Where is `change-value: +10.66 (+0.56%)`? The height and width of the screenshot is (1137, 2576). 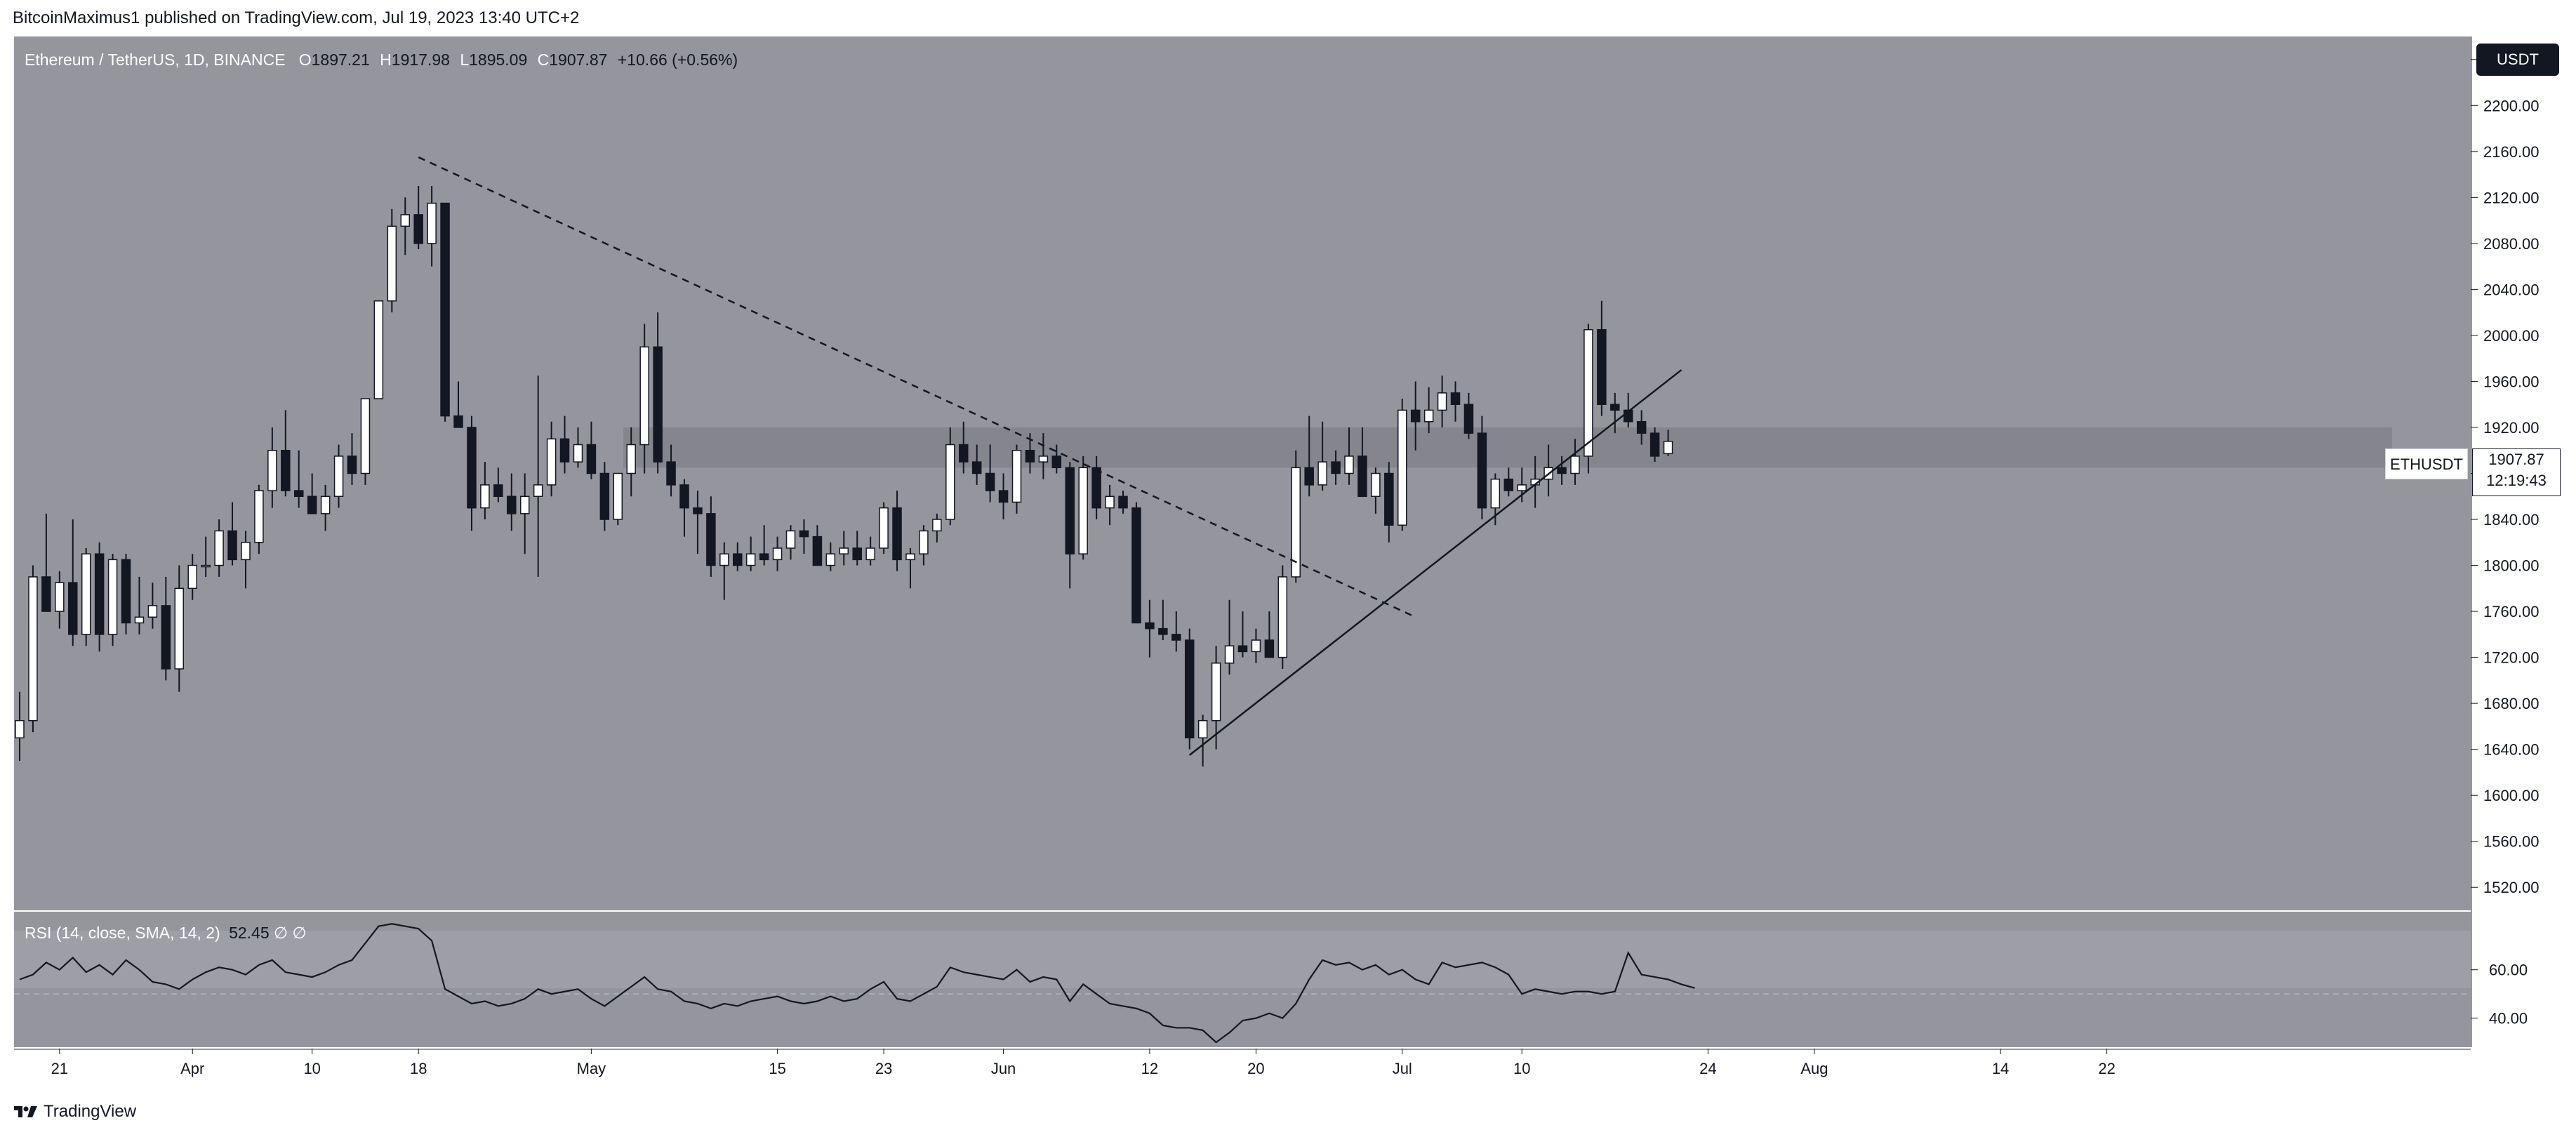
change-value: +10.66 (+0.56%) is located at coordinates (678, 60).